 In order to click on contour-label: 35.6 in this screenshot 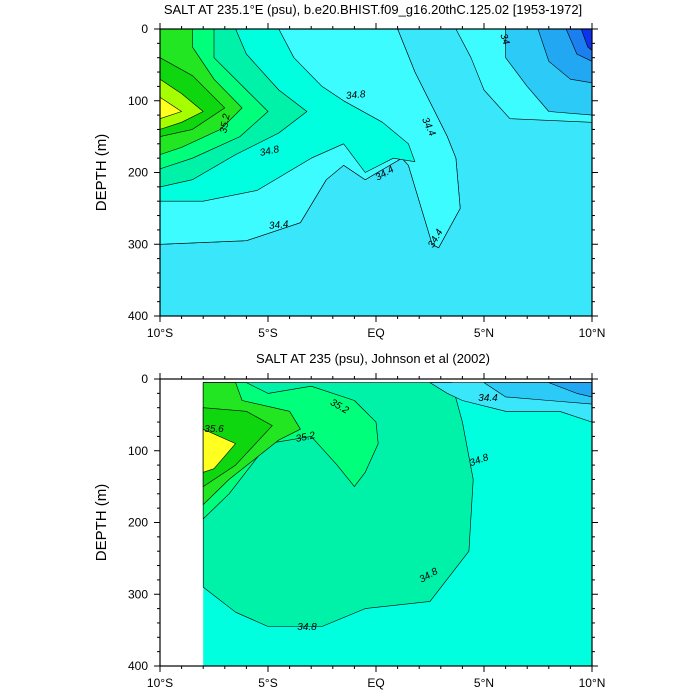, I will do `click(214, 429)`.